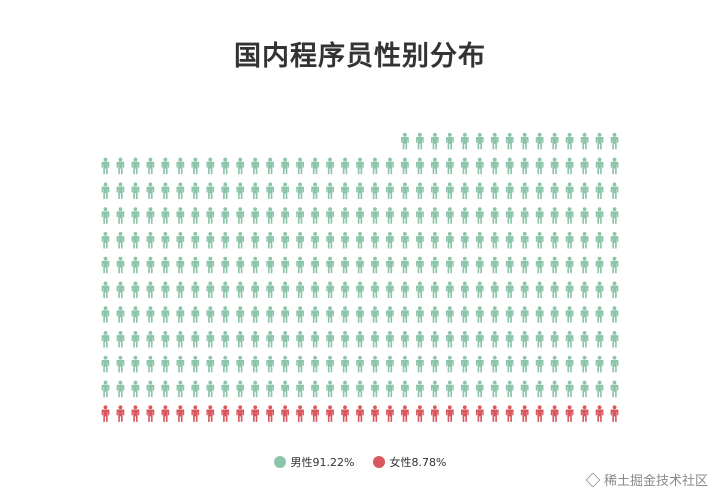  Describe the element at coordinates (314, 462) in the screenshot. I see `legend-item-male: 男性91.22%` at that location.